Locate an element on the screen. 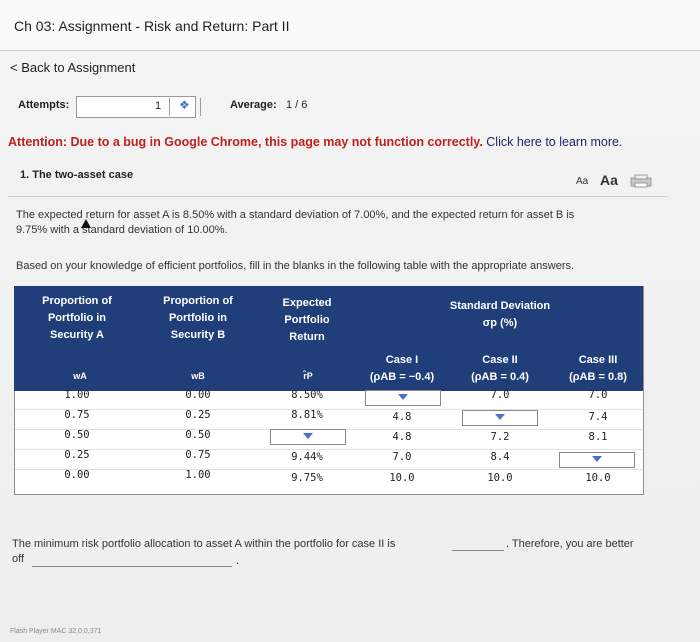  header-rp: r̂P is located at coordinates (308, 376).